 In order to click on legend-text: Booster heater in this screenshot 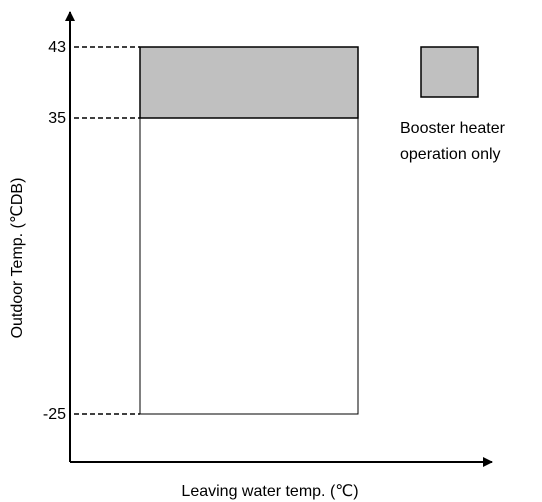, I will do `click(453, 128)`.